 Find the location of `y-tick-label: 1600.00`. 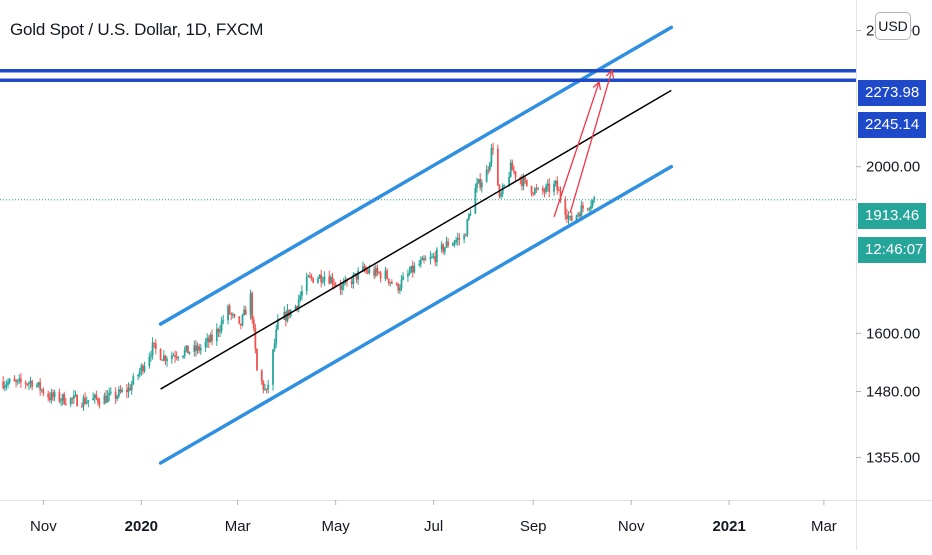

y-tick-label: 1600.00 is located at coordinates (893, 333).